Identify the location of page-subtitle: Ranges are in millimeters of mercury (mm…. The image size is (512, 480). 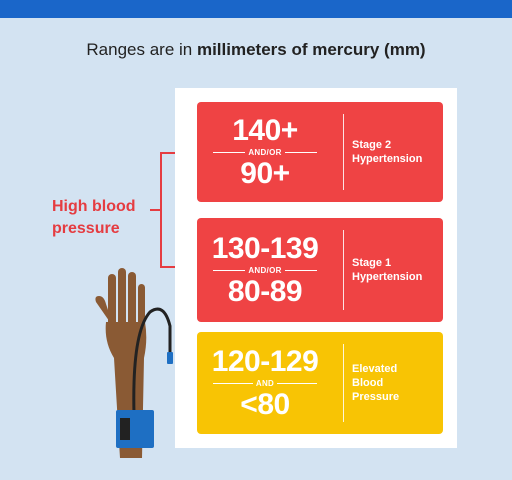
(256, 50).